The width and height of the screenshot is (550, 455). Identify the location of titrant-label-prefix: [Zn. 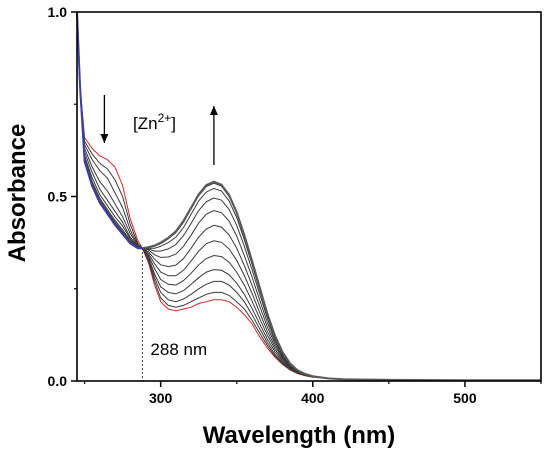
(145, 123).